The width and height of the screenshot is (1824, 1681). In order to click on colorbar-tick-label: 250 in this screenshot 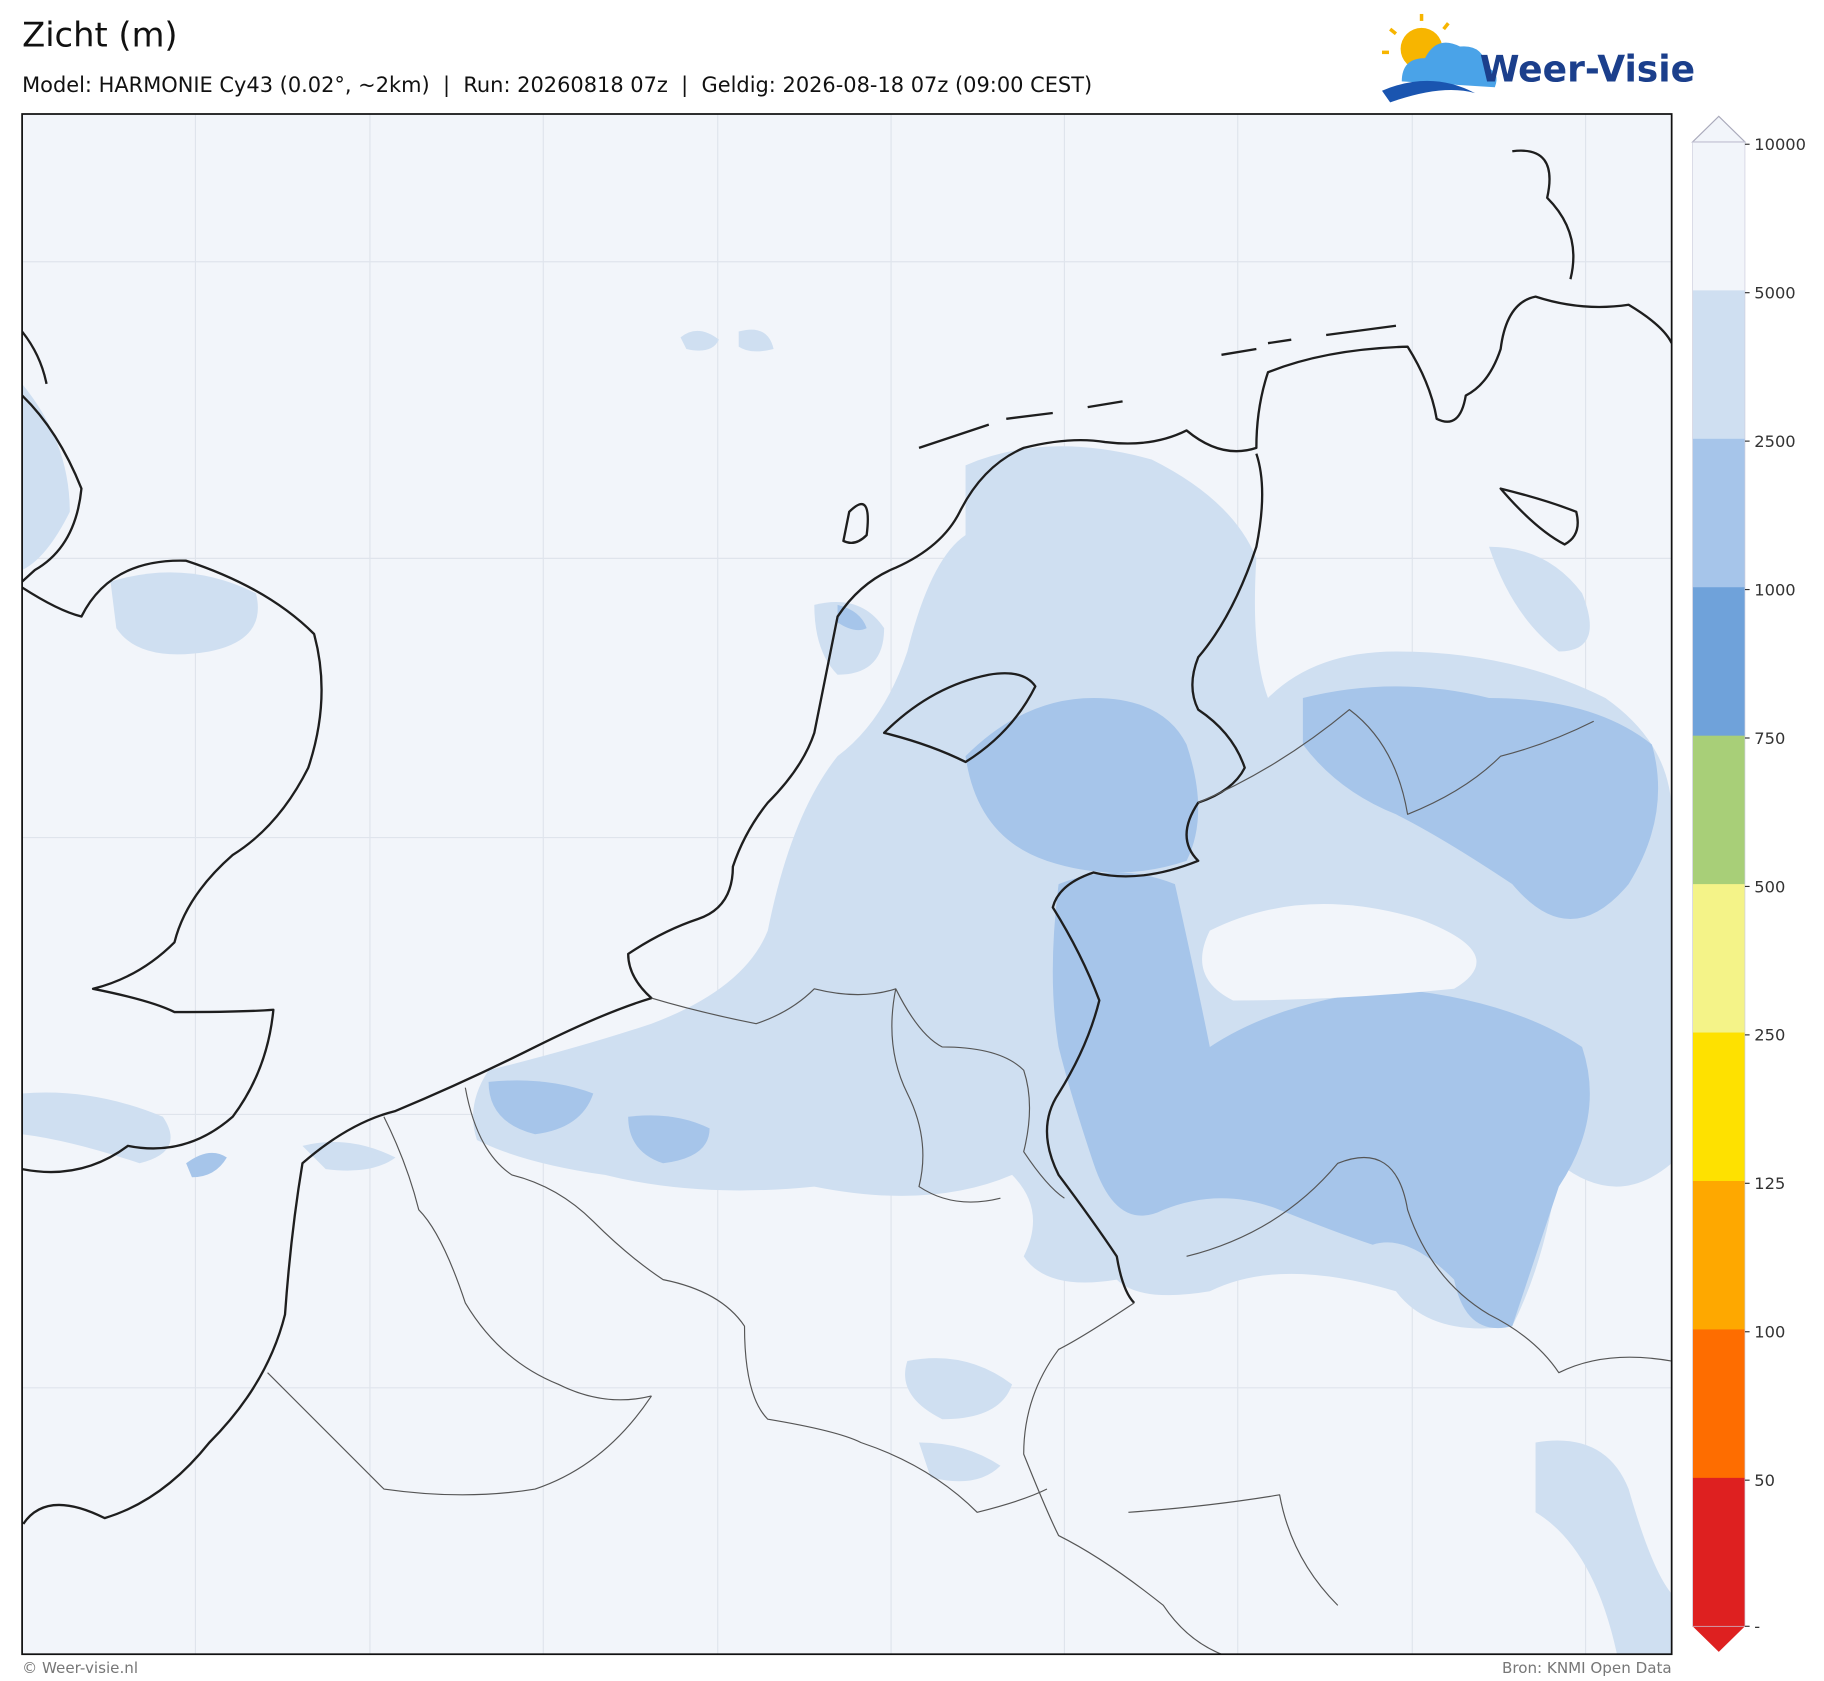, I will do `click(1769, 1035)`.